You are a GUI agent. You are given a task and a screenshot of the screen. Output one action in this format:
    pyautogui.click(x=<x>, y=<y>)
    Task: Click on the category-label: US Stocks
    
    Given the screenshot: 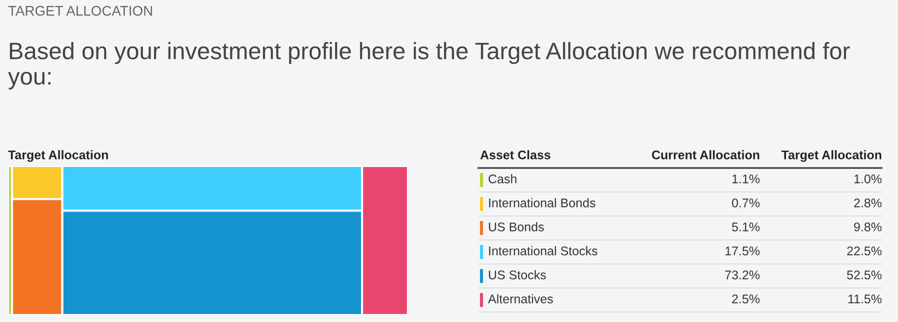 What is the action you would take?
    pyautogui.click(x=517, y=275)
    